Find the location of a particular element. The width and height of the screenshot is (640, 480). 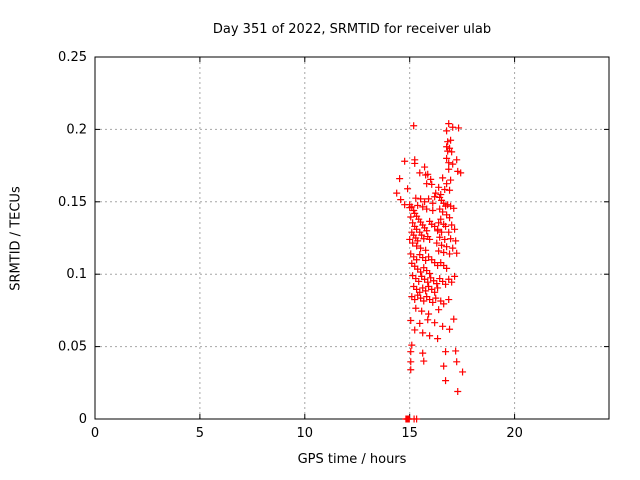

data-points is located at coordinates (430, 271).